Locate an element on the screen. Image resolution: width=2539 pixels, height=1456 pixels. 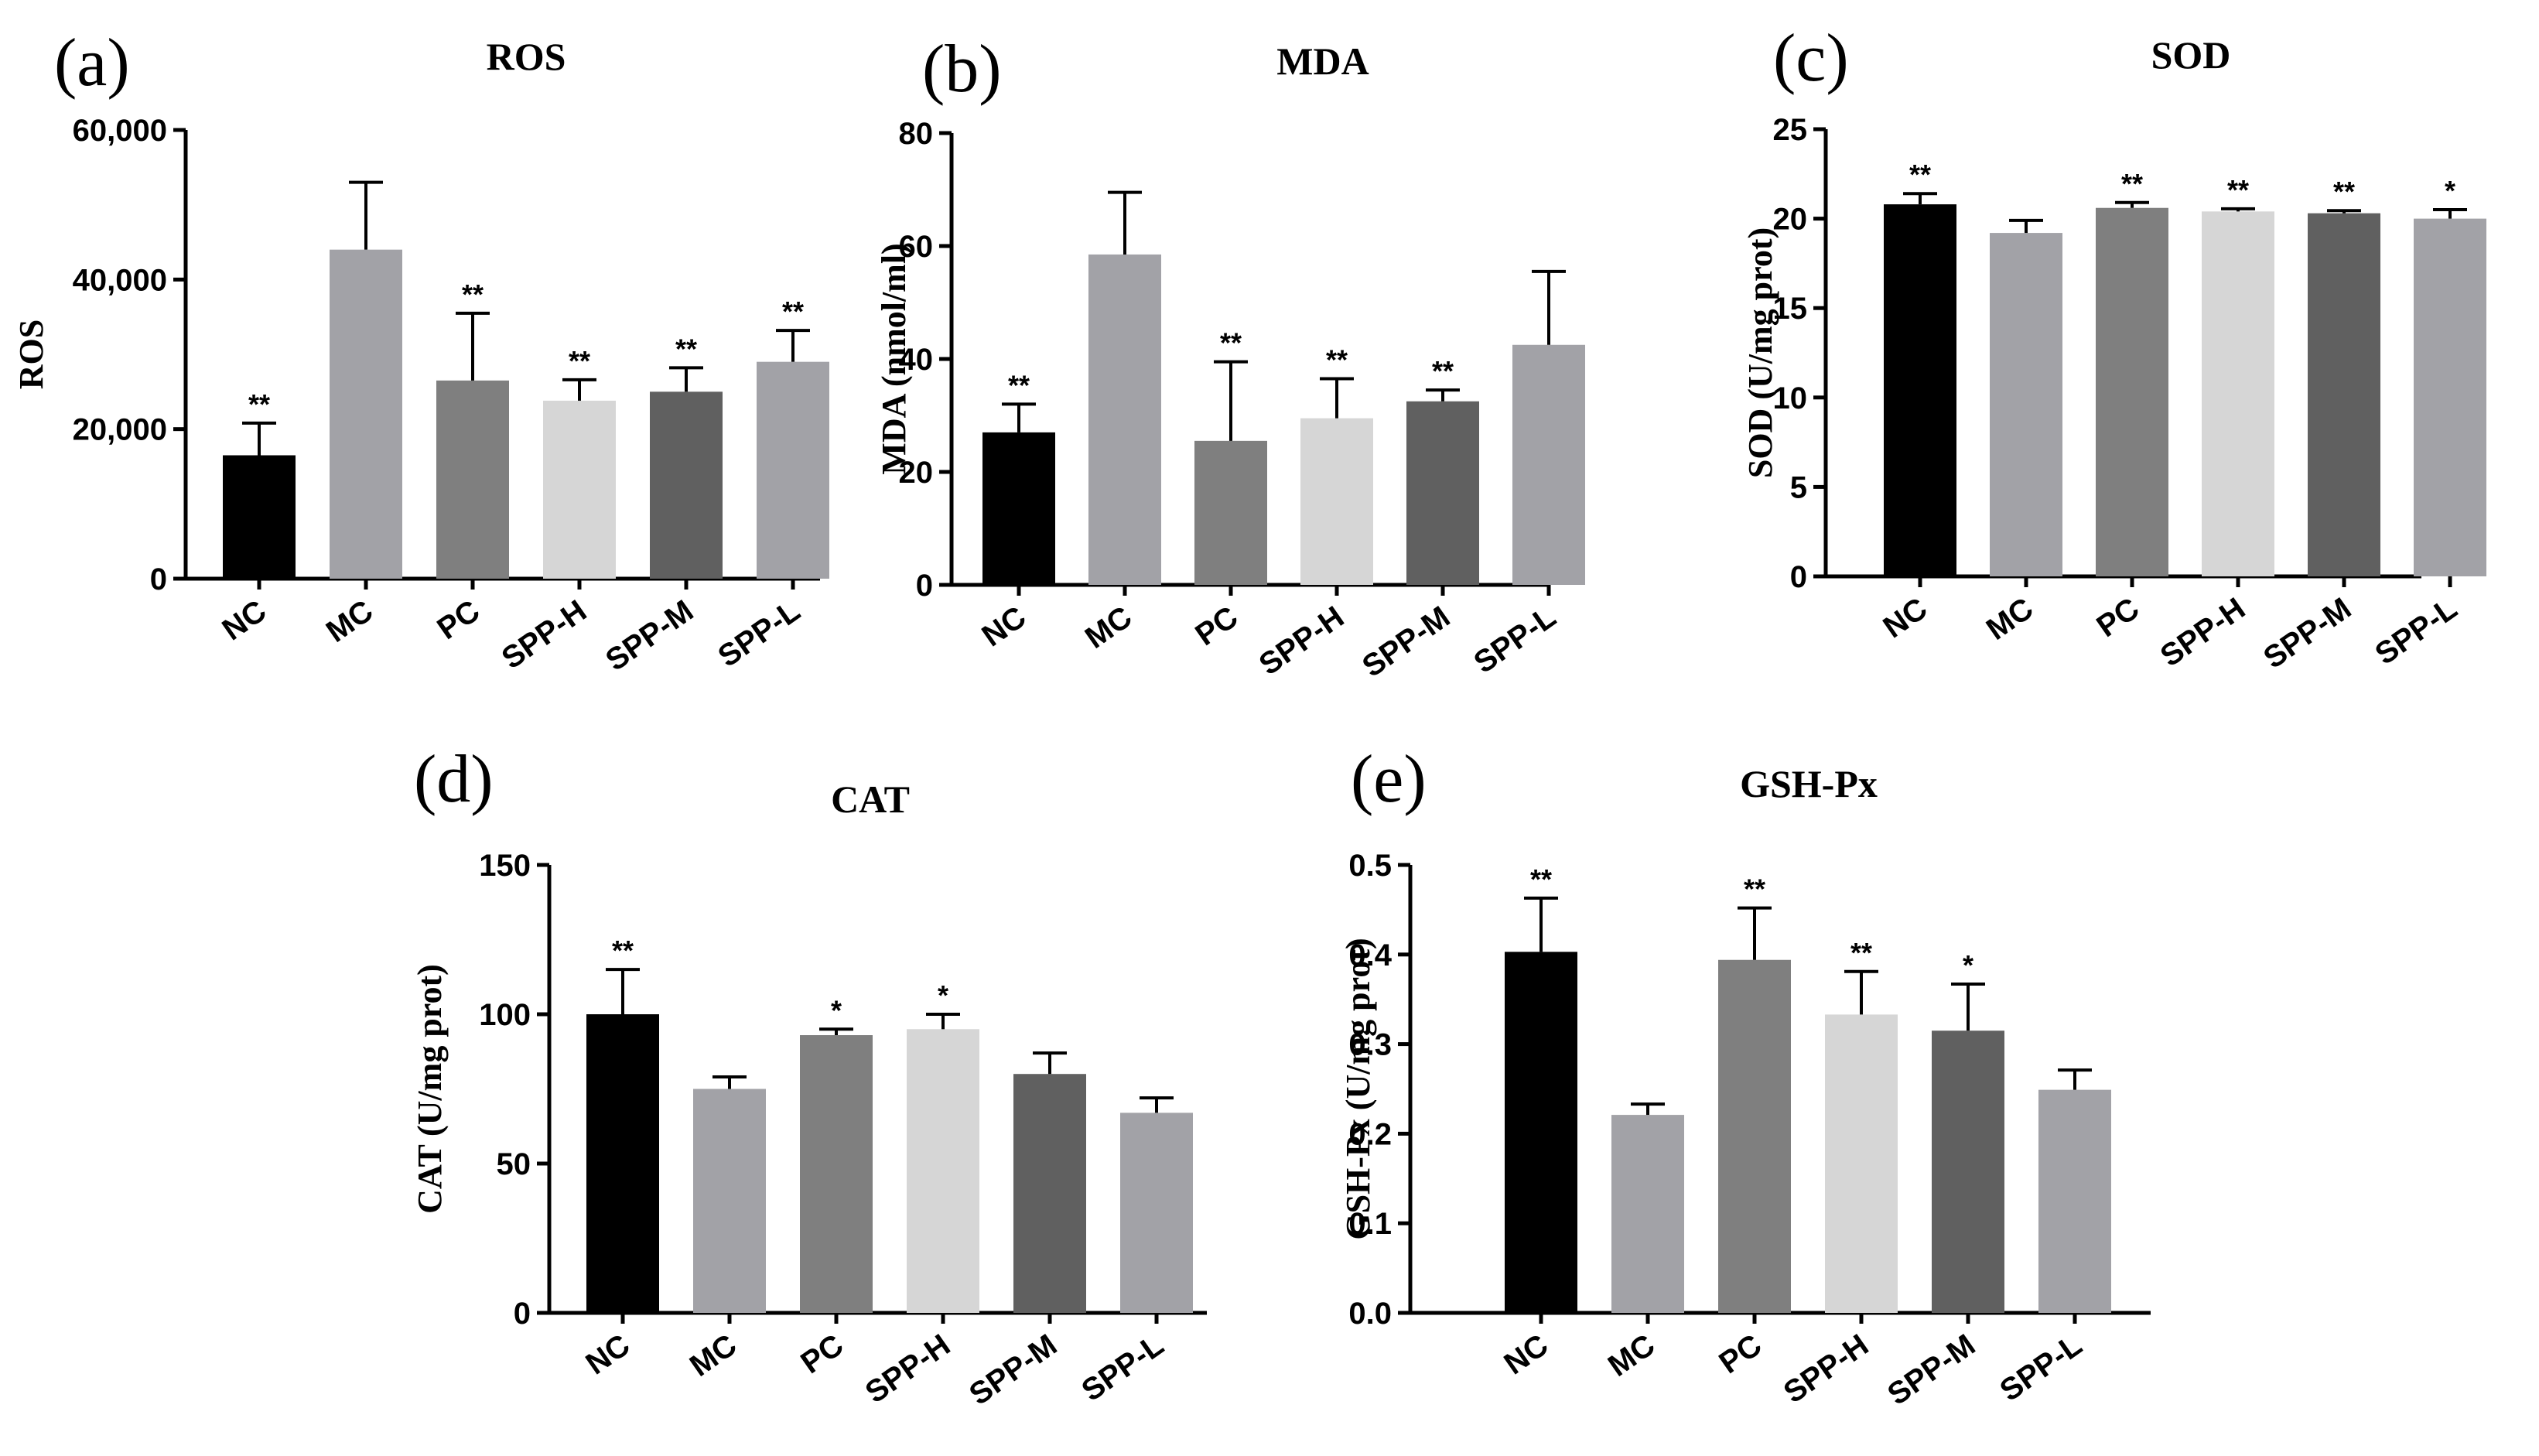
y-tick-label: 0.3 is located at coordinates (1370, 1045).